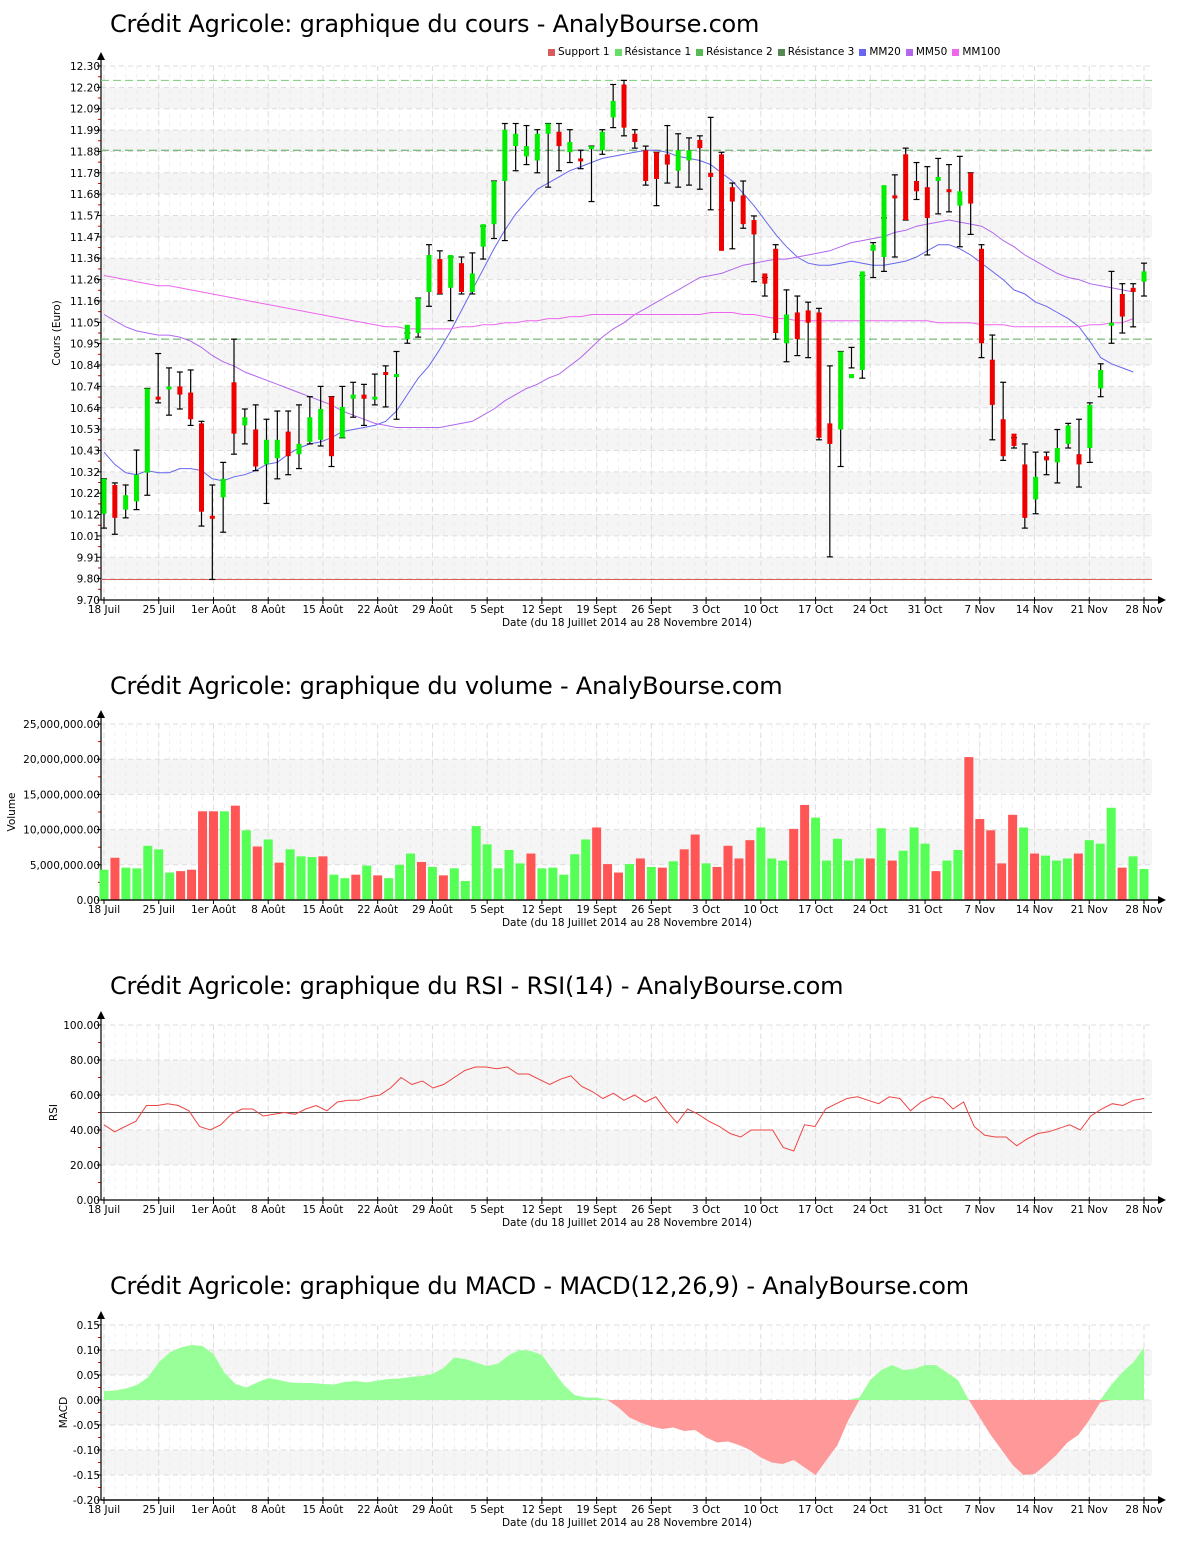 The image size is (1200, 1550). What do you see at coordinates (1143, 910) in the screenshot?
I see `svg-text: 28 Nov` at bounding box center [1143, 910].